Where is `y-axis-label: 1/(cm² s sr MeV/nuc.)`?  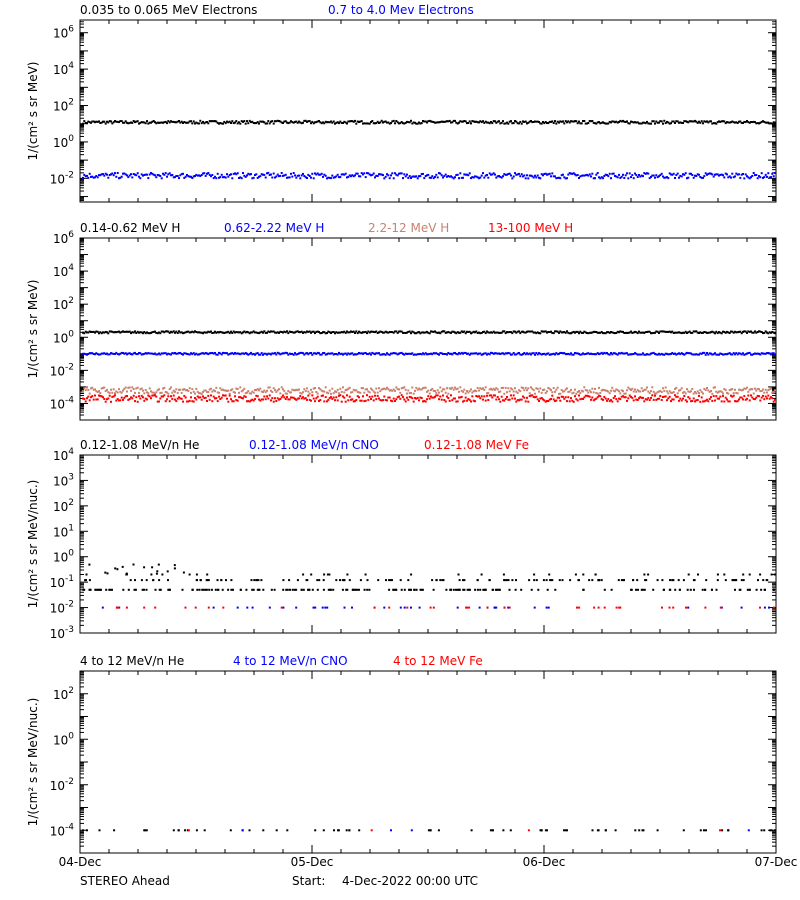
y-axis-label: 1/(cm² s sr MeV/nuc.) is located at coordinates (33, 544).